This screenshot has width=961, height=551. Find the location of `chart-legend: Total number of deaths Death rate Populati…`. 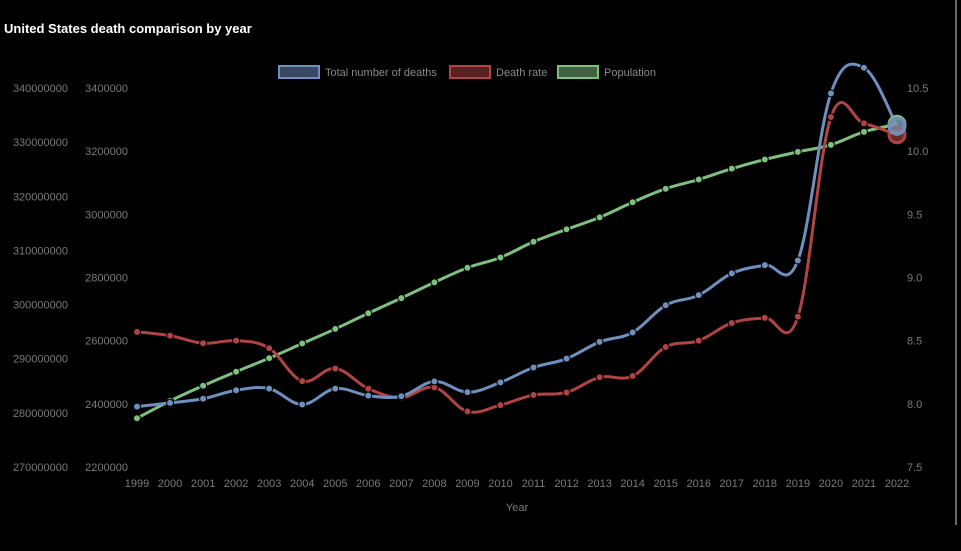

chart-legend: Total number of deaths Death rate Populati… is located at coordinates (467, 72).